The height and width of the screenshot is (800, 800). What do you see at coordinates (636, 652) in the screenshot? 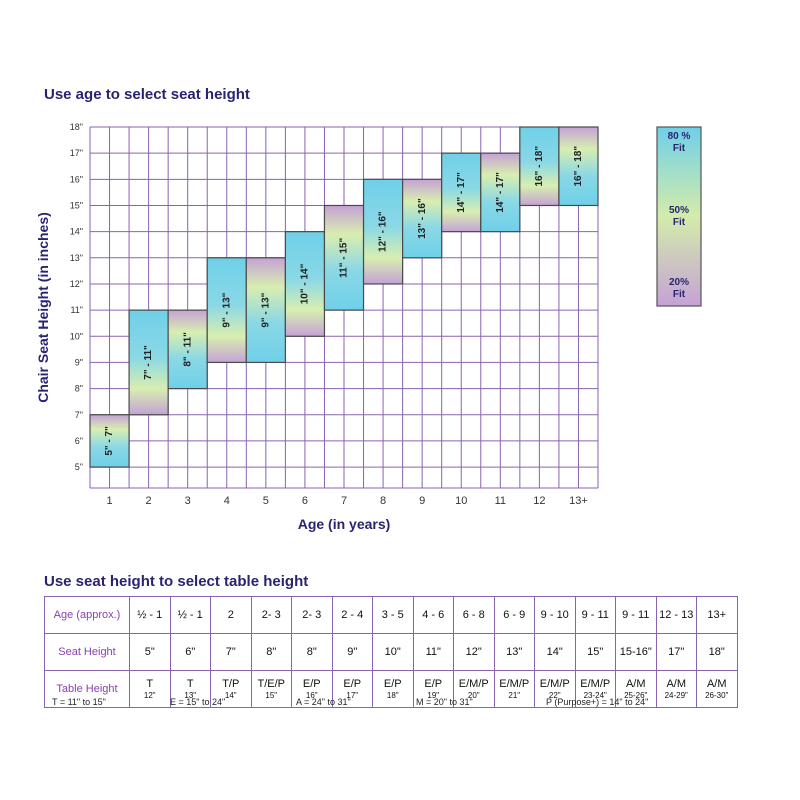
I see `table-cell: 15-16"` at bounding box center [636, 652].